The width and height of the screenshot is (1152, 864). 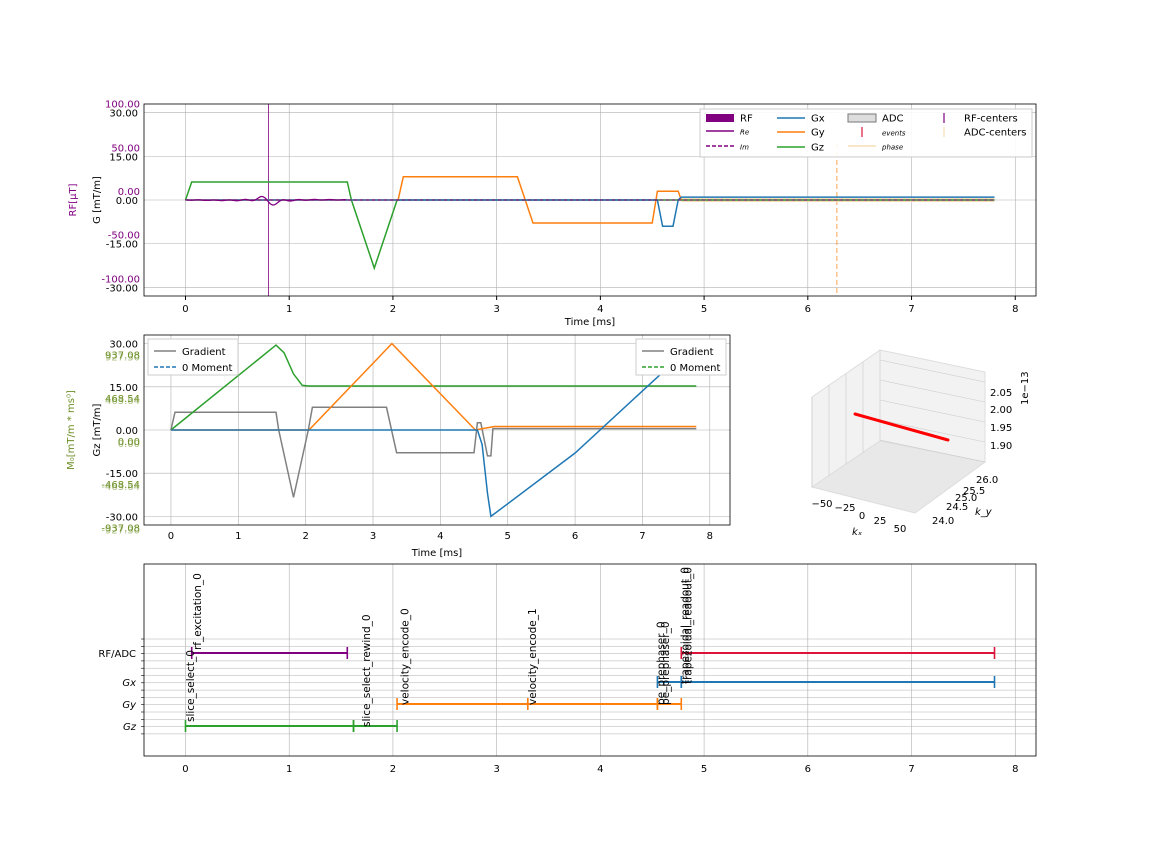 I want to click on moment-tick-label-b: 0.00, so click(x=129, y=444).